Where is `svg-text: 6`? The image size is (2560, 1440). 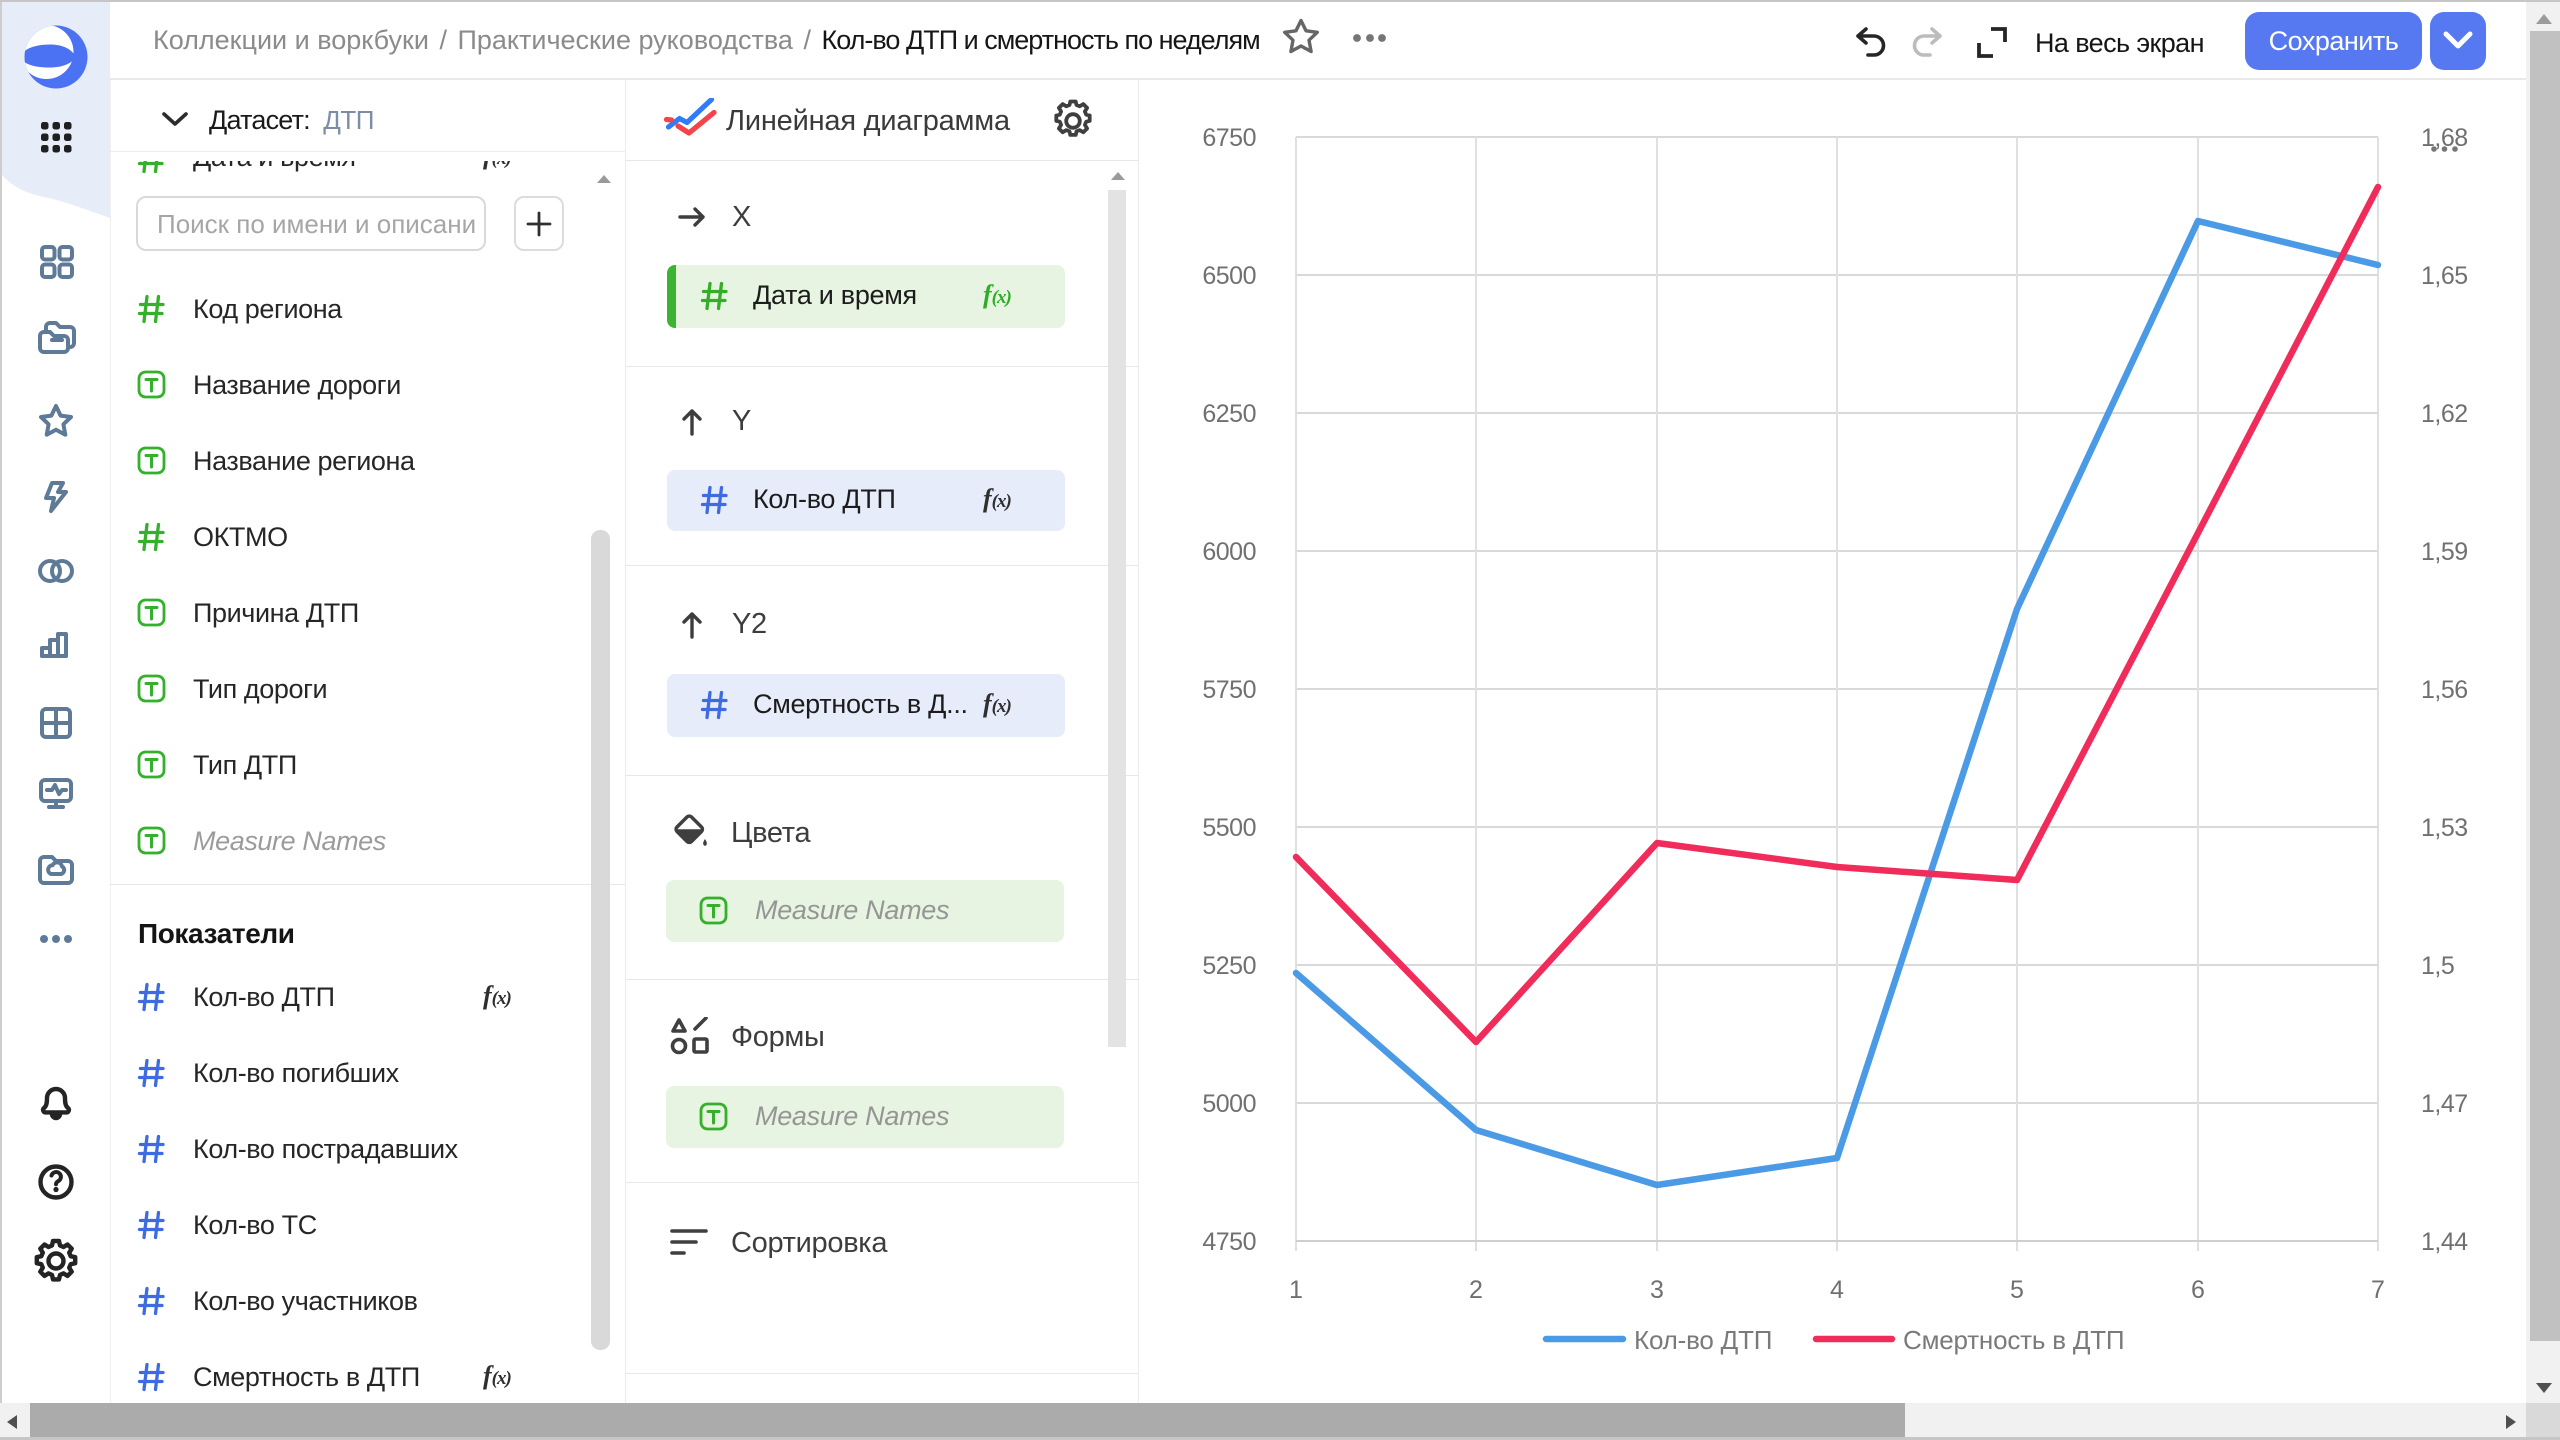 svg-text: 6 is located at coordinates (2198, 1290).